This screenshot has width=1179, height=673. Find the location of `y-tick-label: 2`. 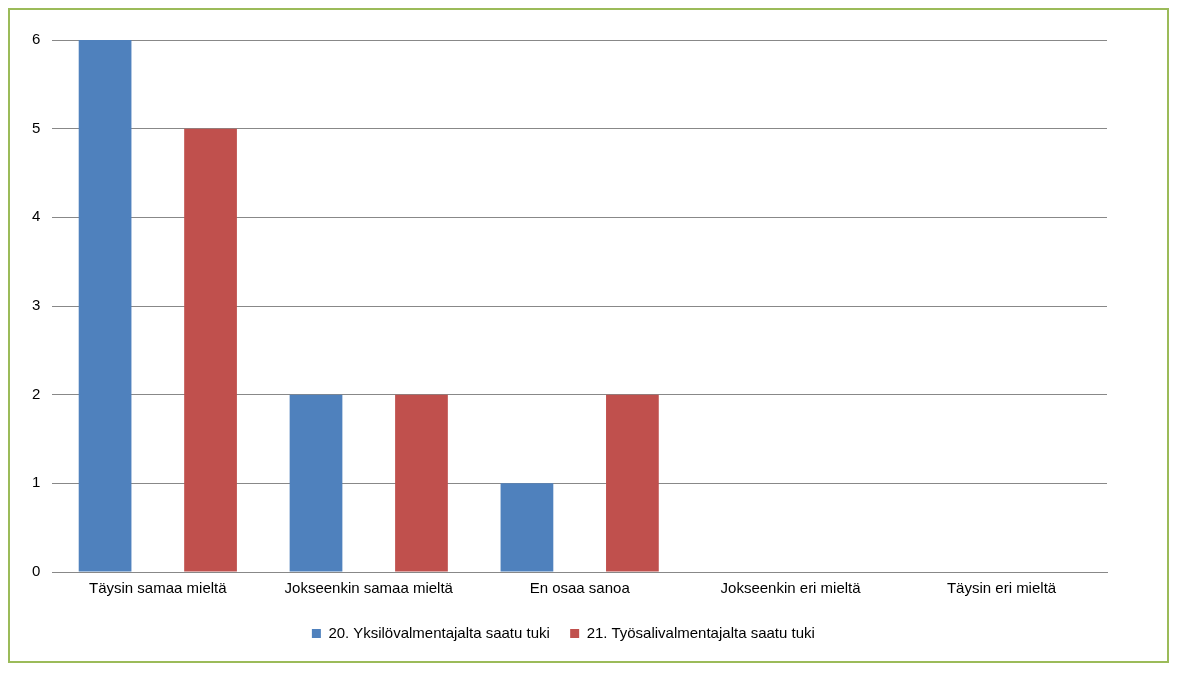

y-tick-label: 2 is located at coordinates (36, 393).